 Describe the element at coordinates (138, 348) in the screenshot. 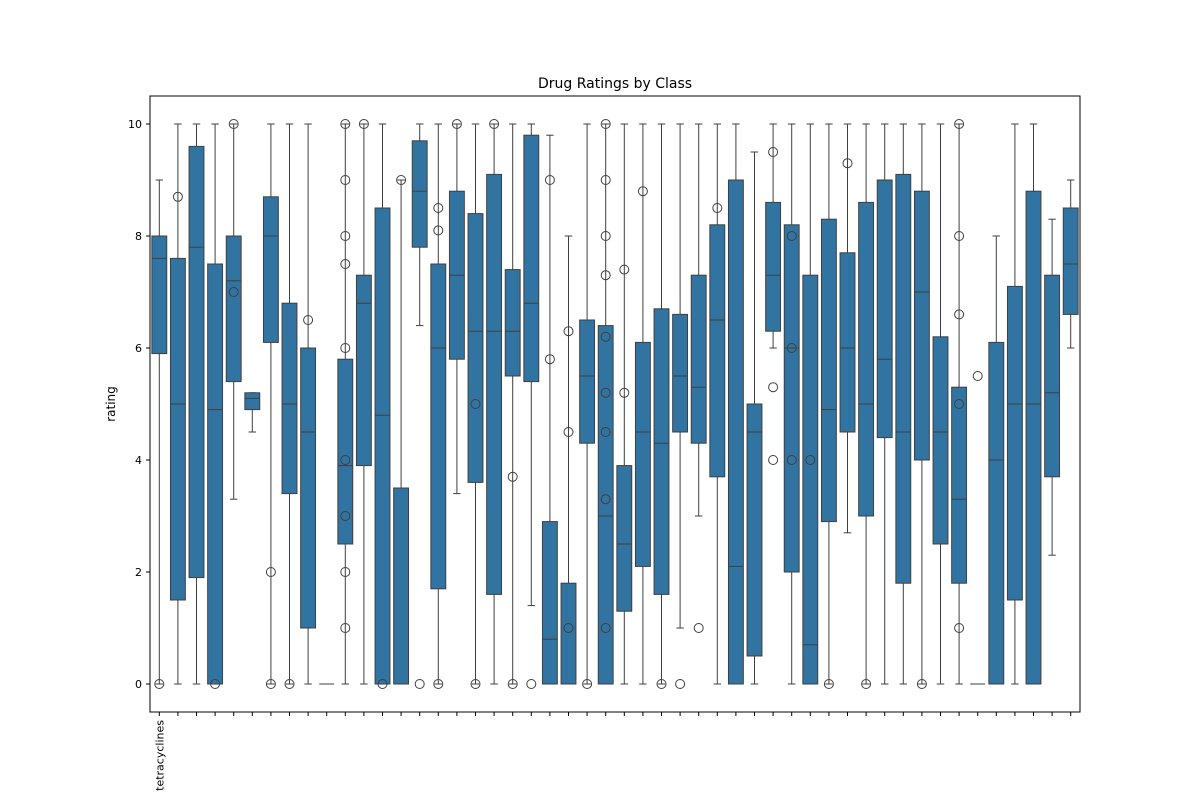

I see `y-tick-label: 6` at that location.